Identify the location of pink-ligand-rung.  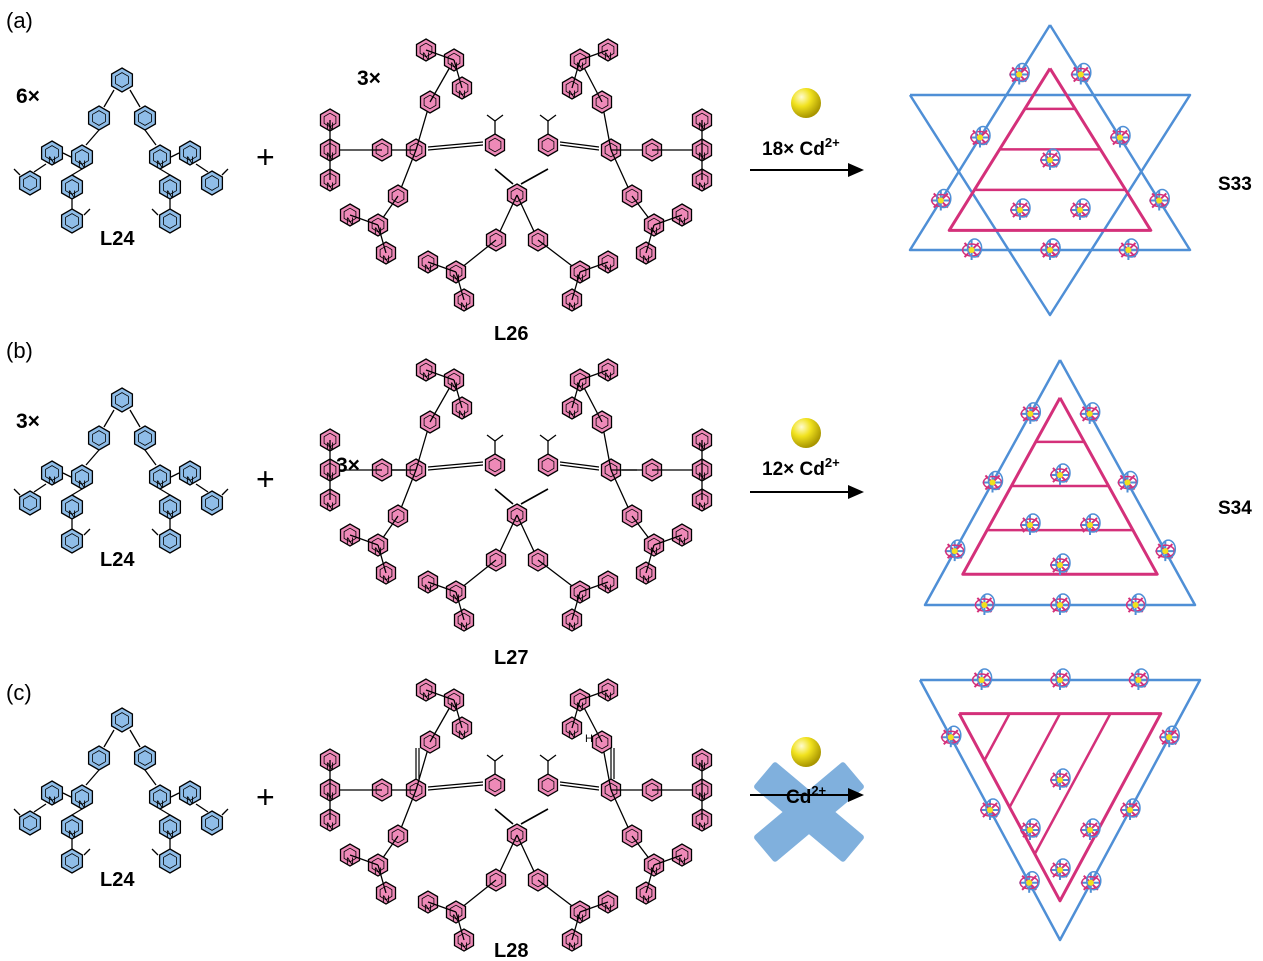
(1072, 784).